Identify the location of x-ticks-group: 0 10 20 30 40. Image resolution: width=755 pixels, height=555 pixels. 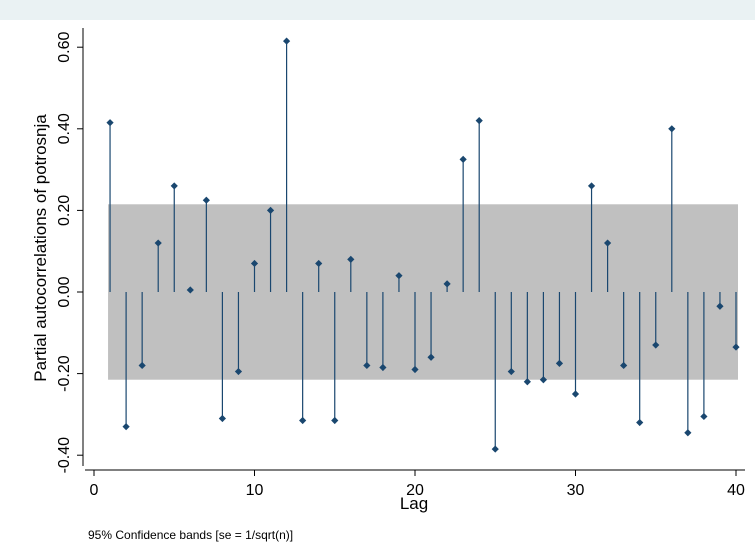
(417, 484).